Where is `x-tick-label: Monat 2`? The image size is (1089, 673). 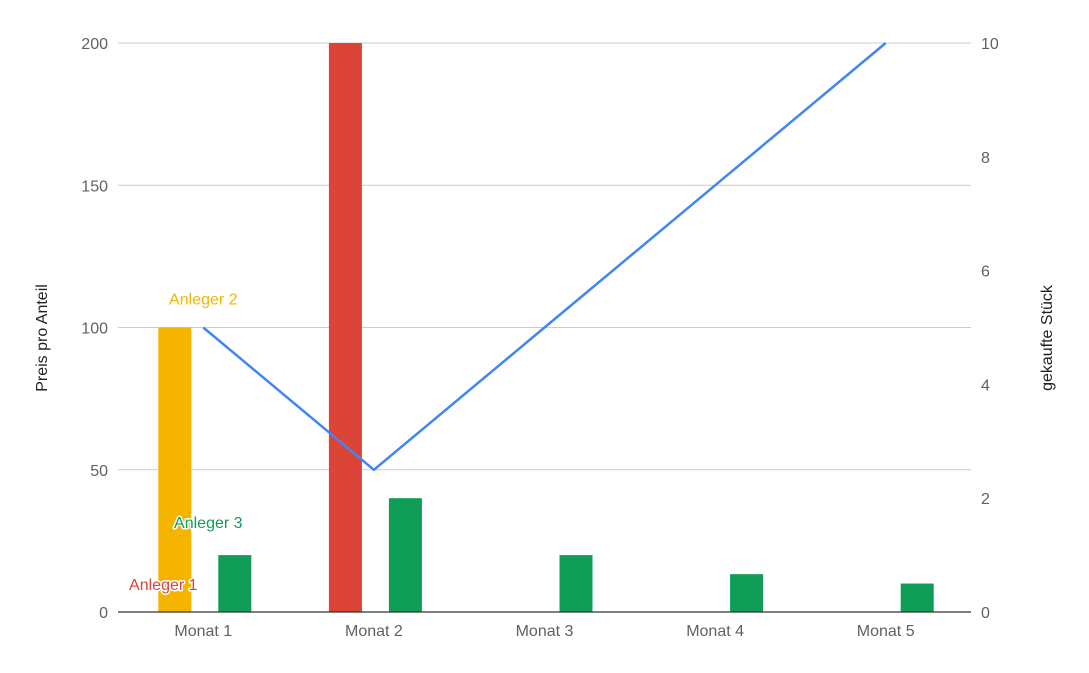
x-tick-label: Monat 2 is located at coordinates (374, 631).